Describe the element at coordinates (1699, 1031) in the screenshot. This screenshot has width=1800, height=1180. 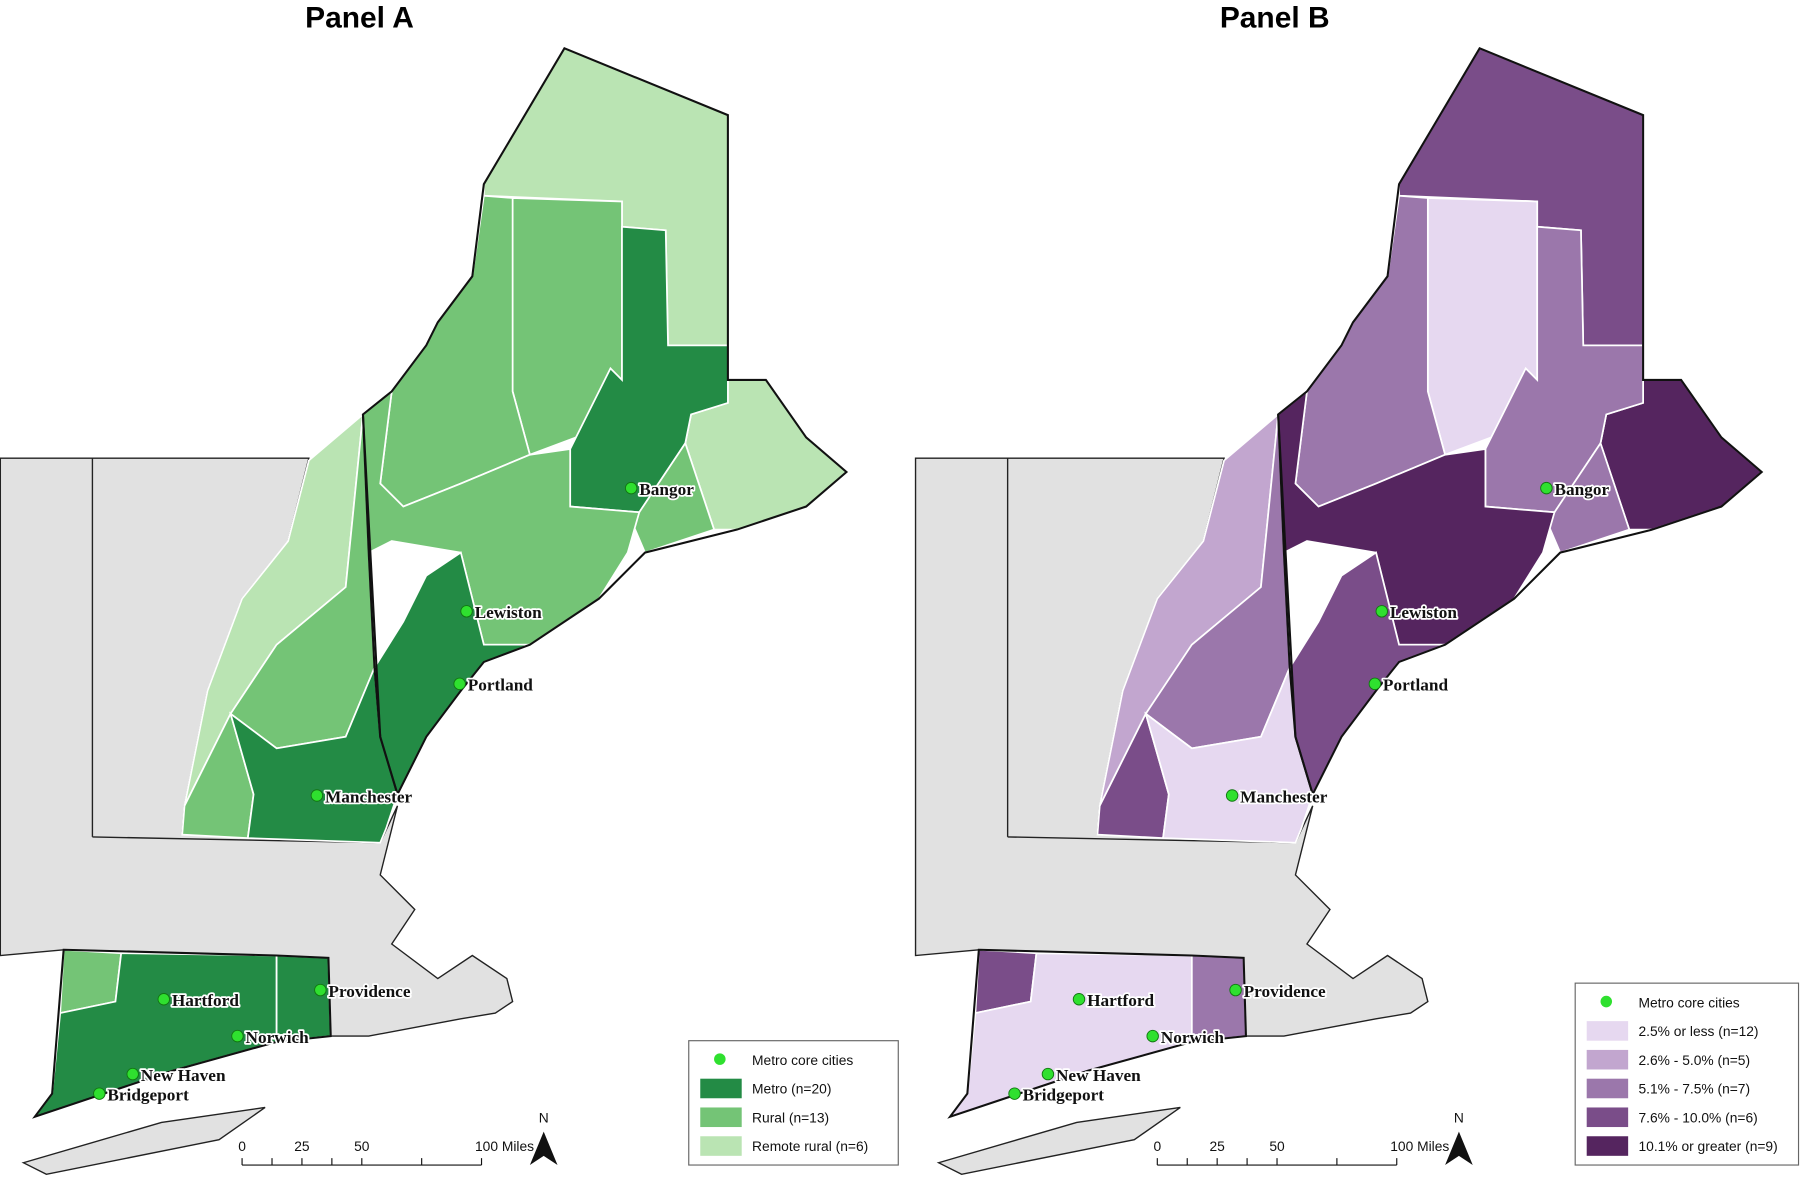
I see `legend-label: 2.5% or less (n=12)` at that location.